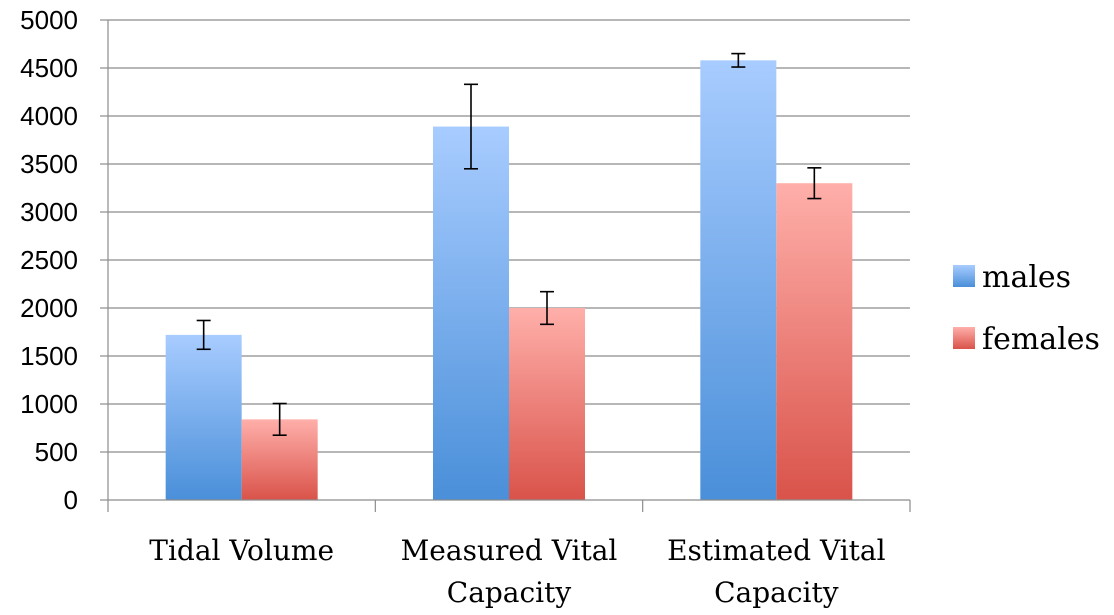 Image resolution: width=1114 pixels, height=615 pixels. I want to click on legend-label-females: females, so click(1041, 339).